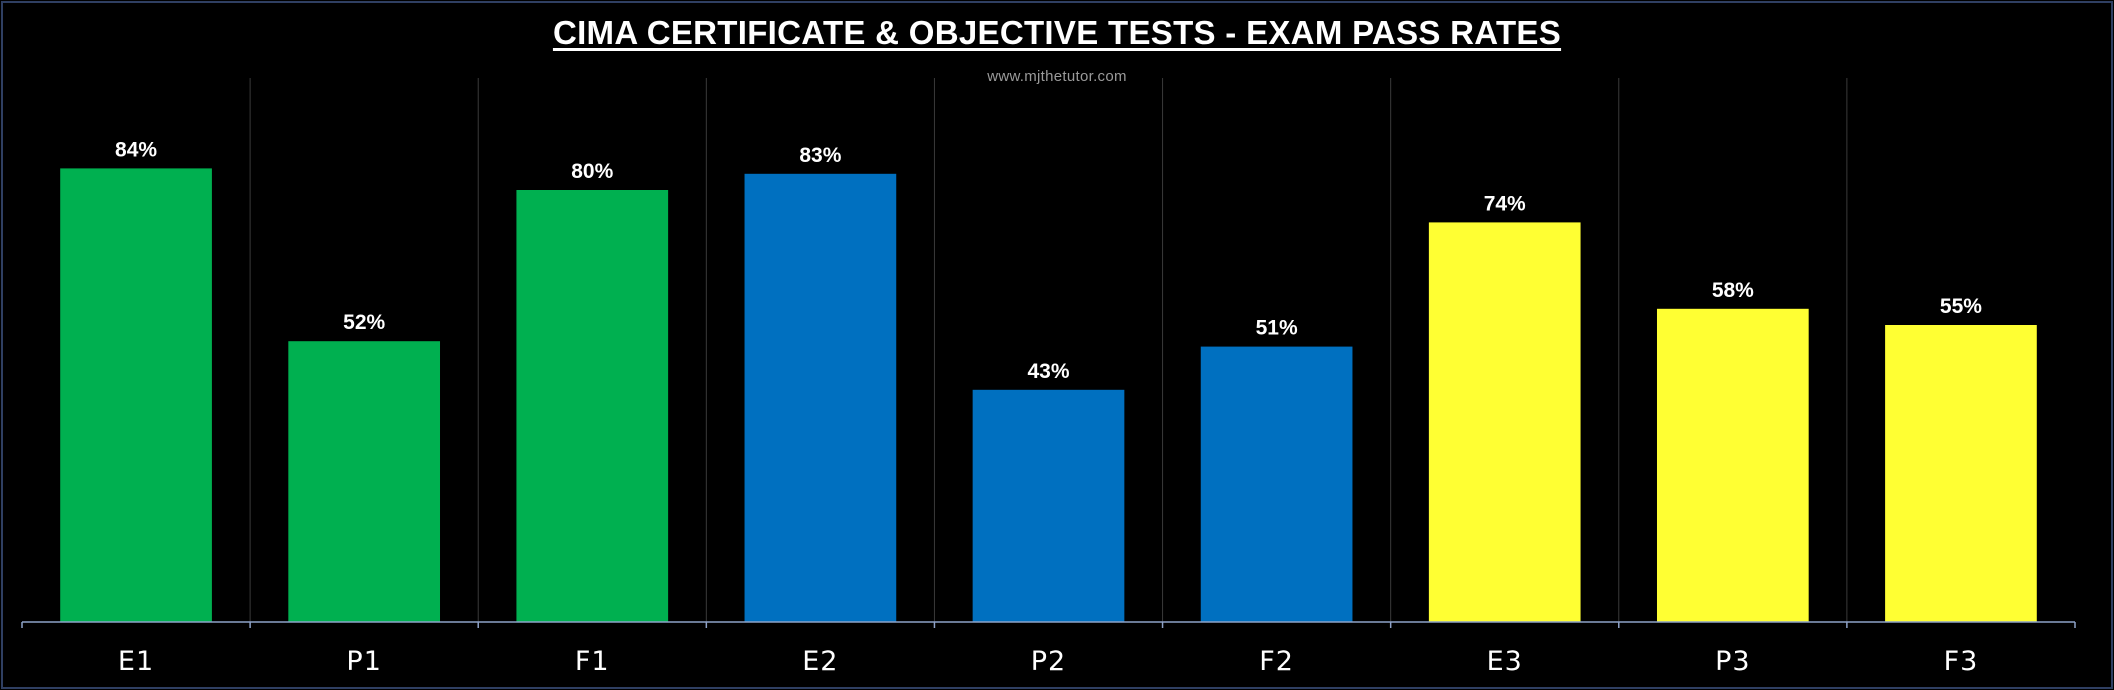 The image size is (2114, 690). I want to click on bar-p3, so click(1732, 465).